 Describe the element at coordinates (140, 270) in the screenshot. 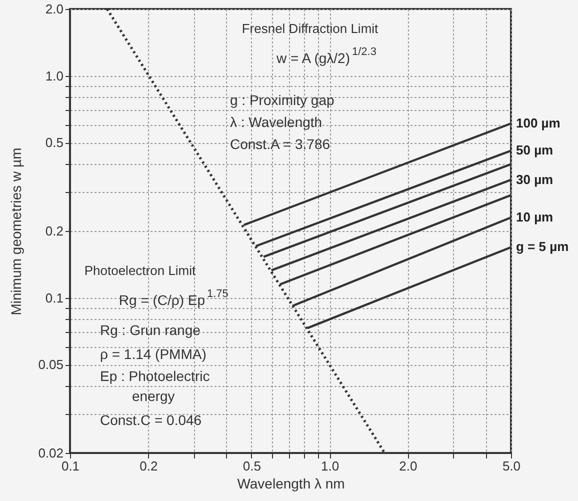

I see `annotation: Photoelectron Limit` at that location.